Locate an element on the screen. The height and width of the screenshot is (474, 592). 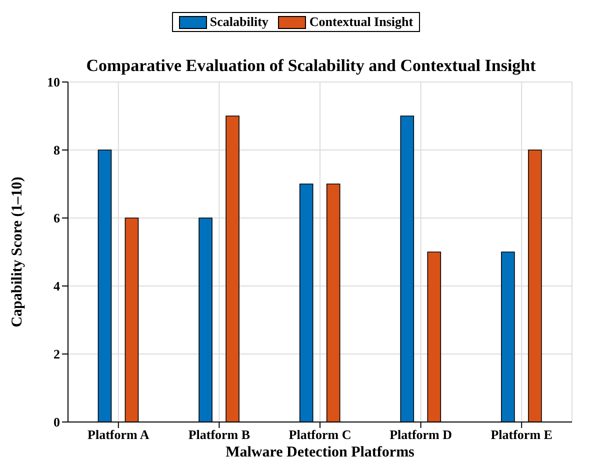
legend-label: Contextual Insight is located at coordinates (361, 22).